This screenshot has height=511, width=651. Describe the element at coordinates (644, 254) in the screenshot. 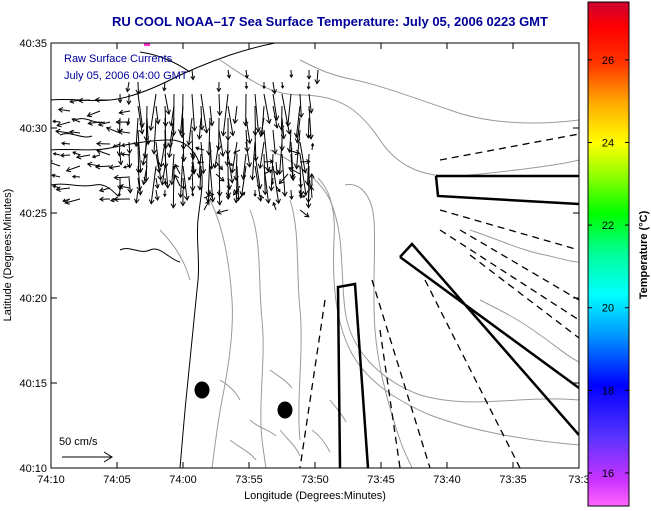

I see `colorbar-label: Temperature (°C)` at that location.